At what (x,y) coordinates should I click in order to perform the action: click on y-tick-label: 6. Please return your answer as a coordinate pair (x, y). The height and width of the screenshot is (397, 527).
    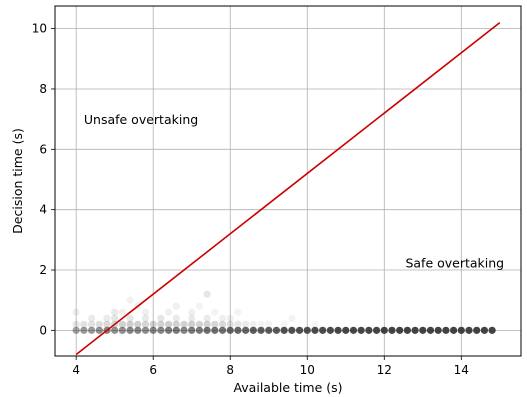
    Looking at the image, I should click on (43, 149).